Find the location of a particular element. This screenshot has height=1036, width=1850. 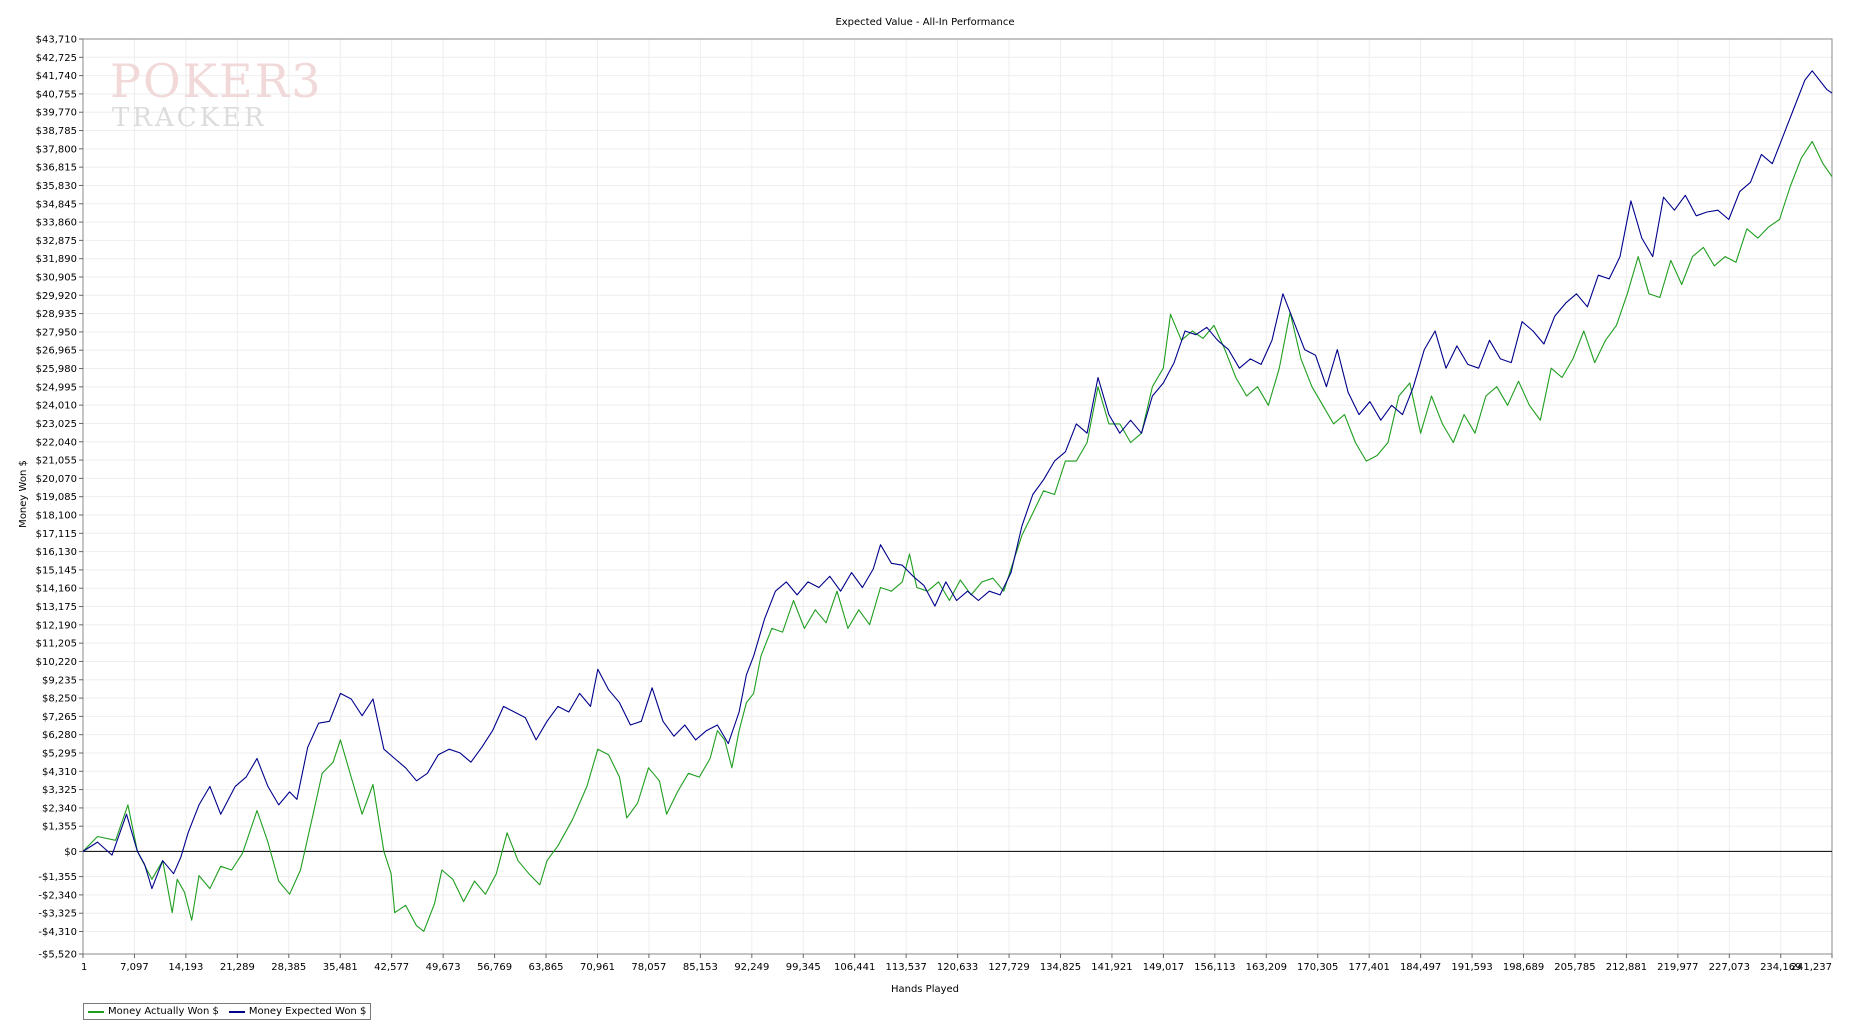

x-tick-label: 14,193 is located at coordinates (185, 967).